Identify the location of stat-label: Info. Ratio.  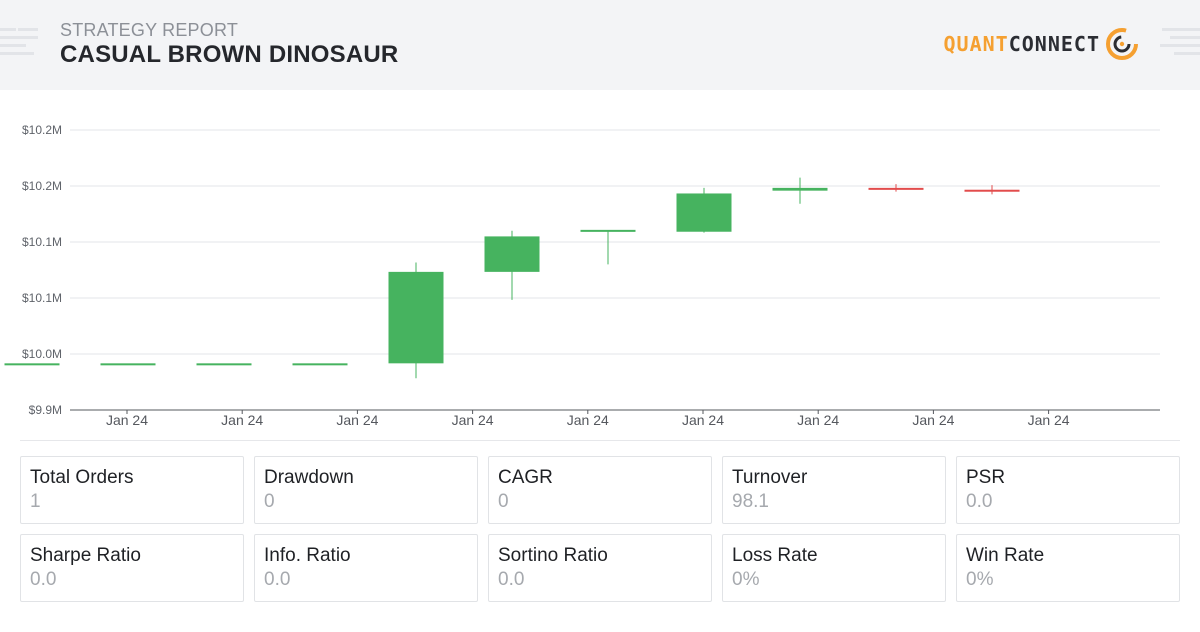
(307, 555).